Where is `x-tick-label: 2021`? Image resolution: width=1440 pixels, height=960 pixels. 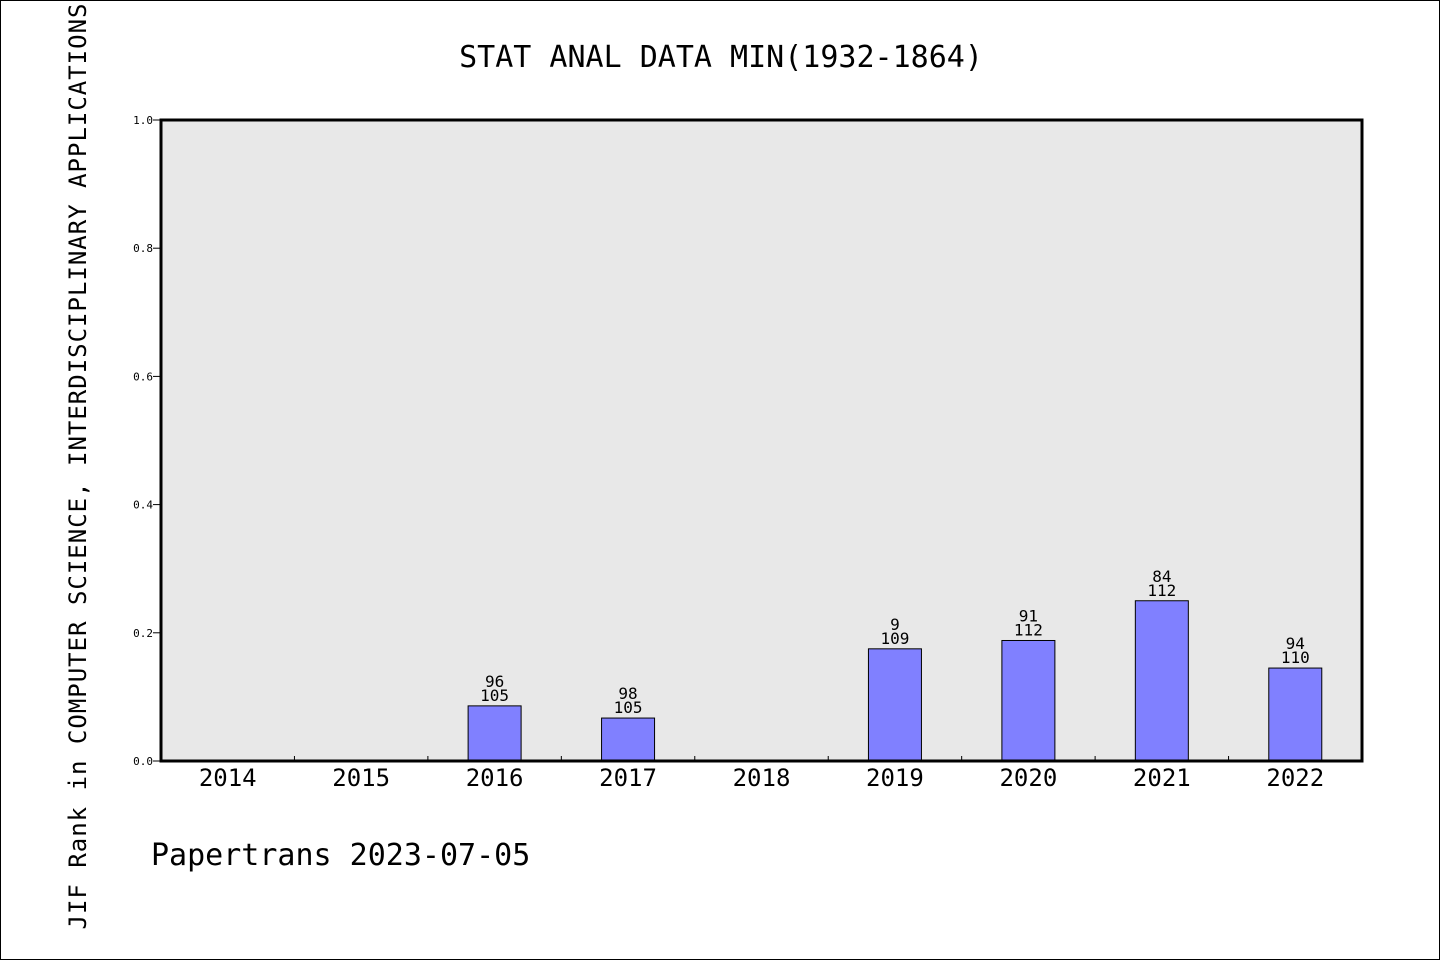
x-tick-label: 2021 is located at coordinates (1162, 778).